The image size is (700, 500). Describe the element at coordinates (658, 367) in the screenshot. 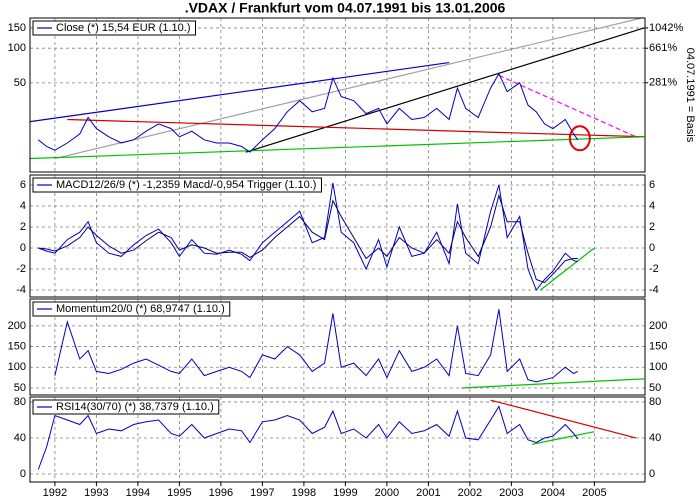

I see `y-tick-label-right: 100` at that location.